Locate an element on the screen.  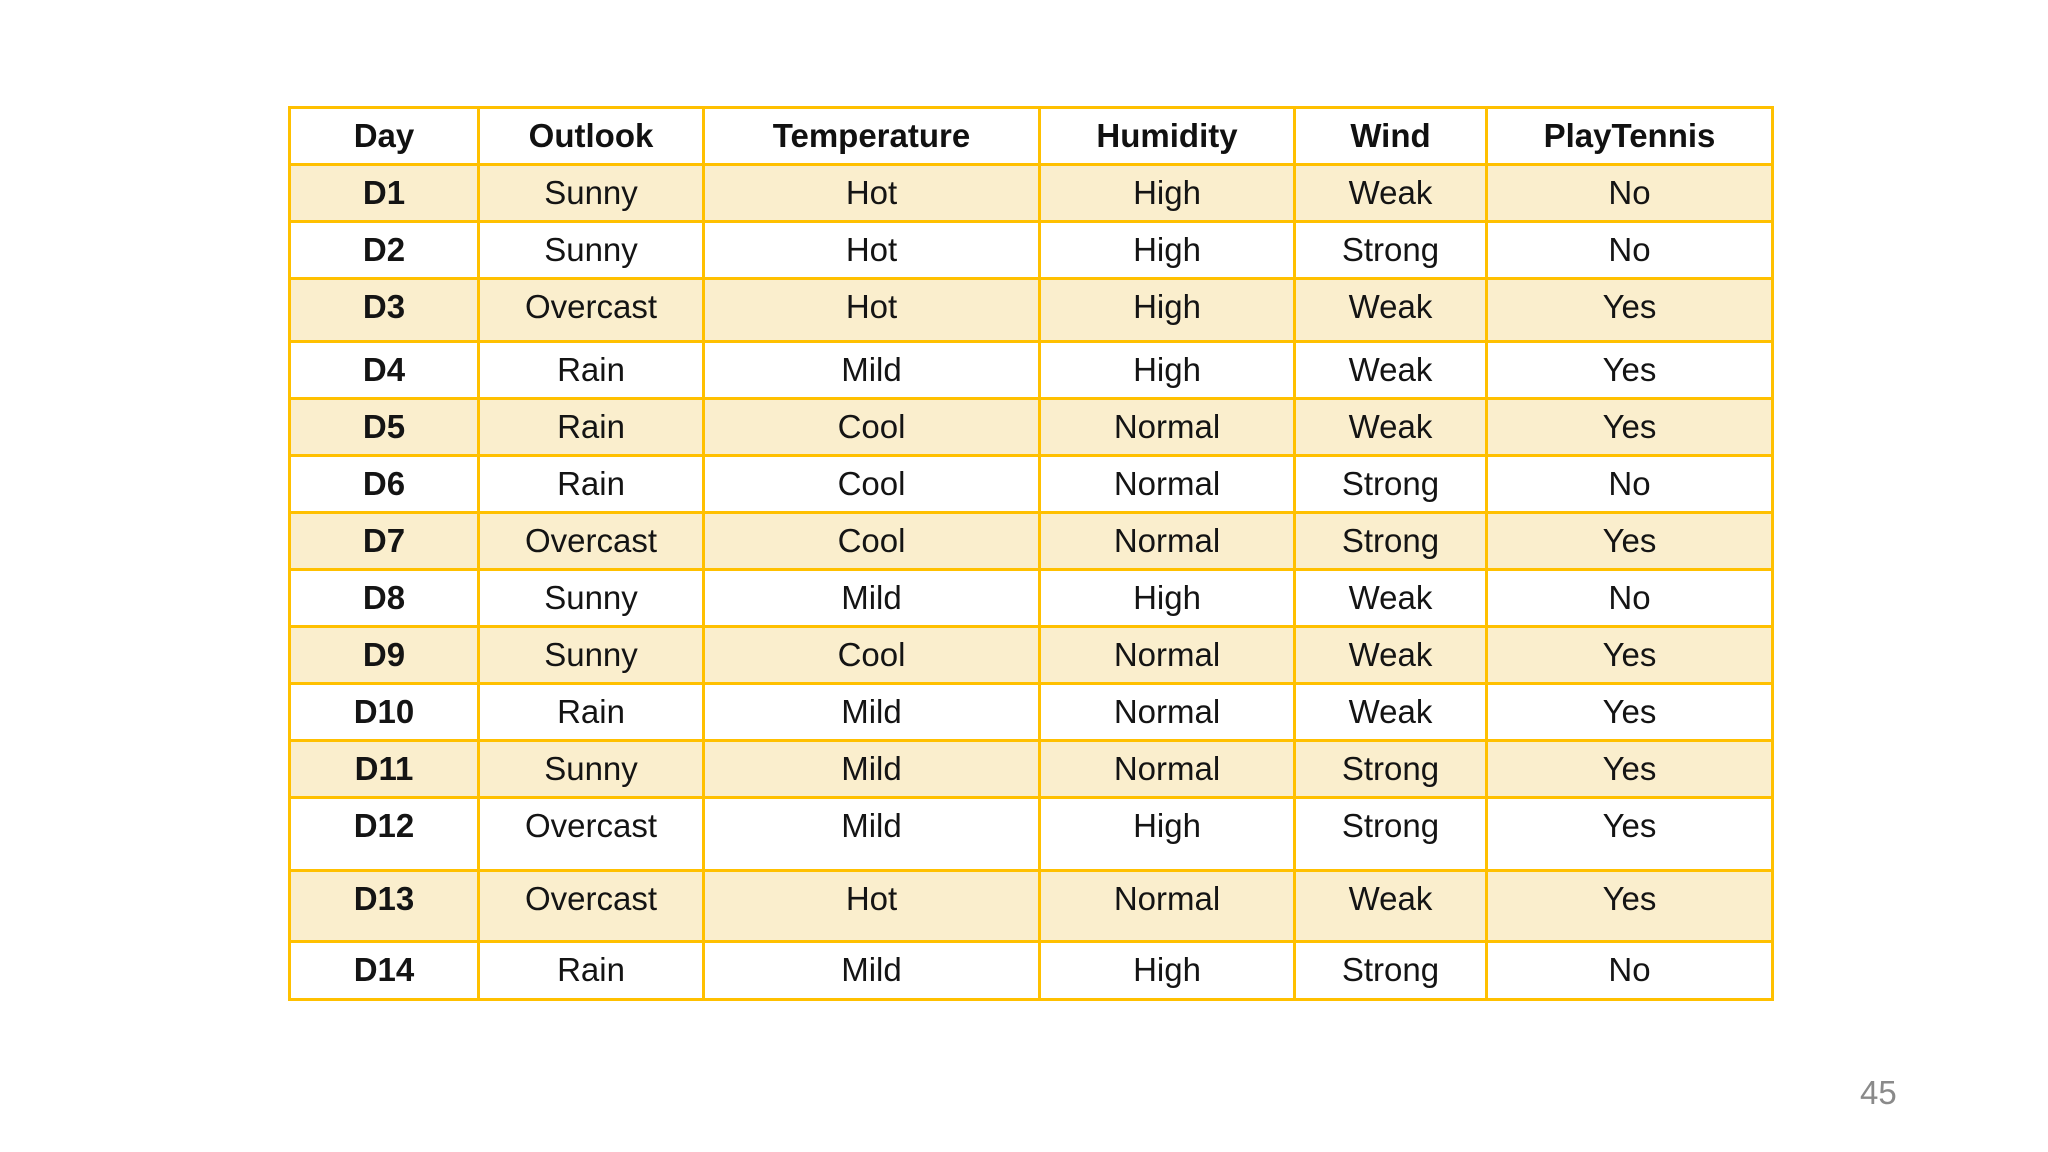
table-row: D2 Sunny Hot High Strong No is located at coordinates (1031, 250).